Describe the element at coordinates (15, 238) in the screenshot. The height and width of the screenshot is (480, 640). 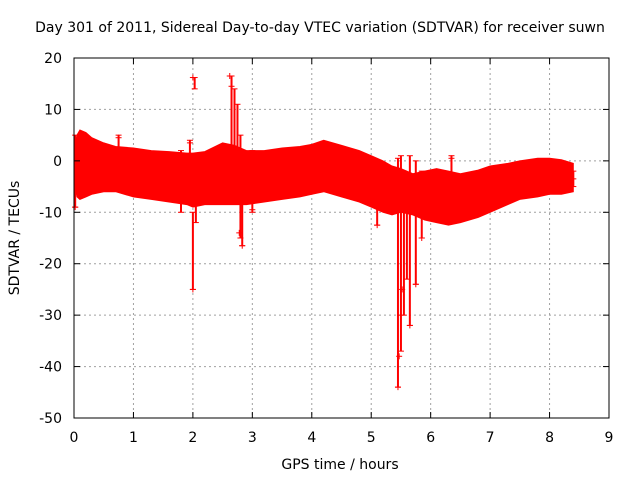
I see `y-axis-label: SDTVAR / TECUs` at that location.